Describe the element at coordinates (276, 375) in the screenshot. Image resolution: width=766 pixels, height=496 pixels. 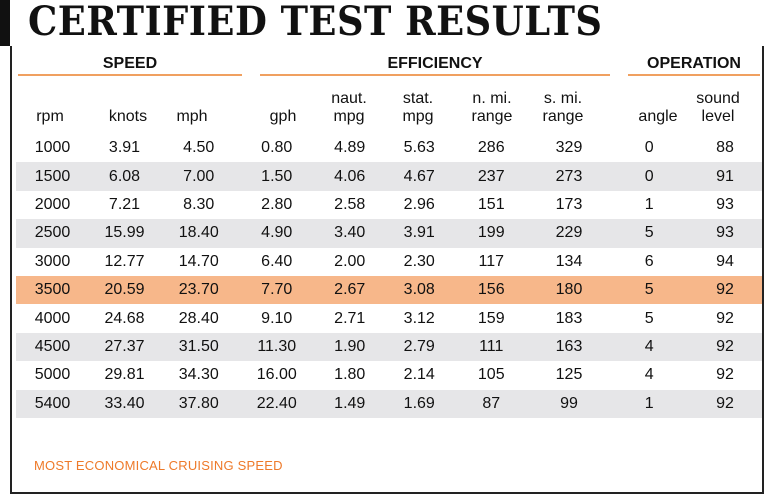
I see `cell-gph: 16.00` at that location.